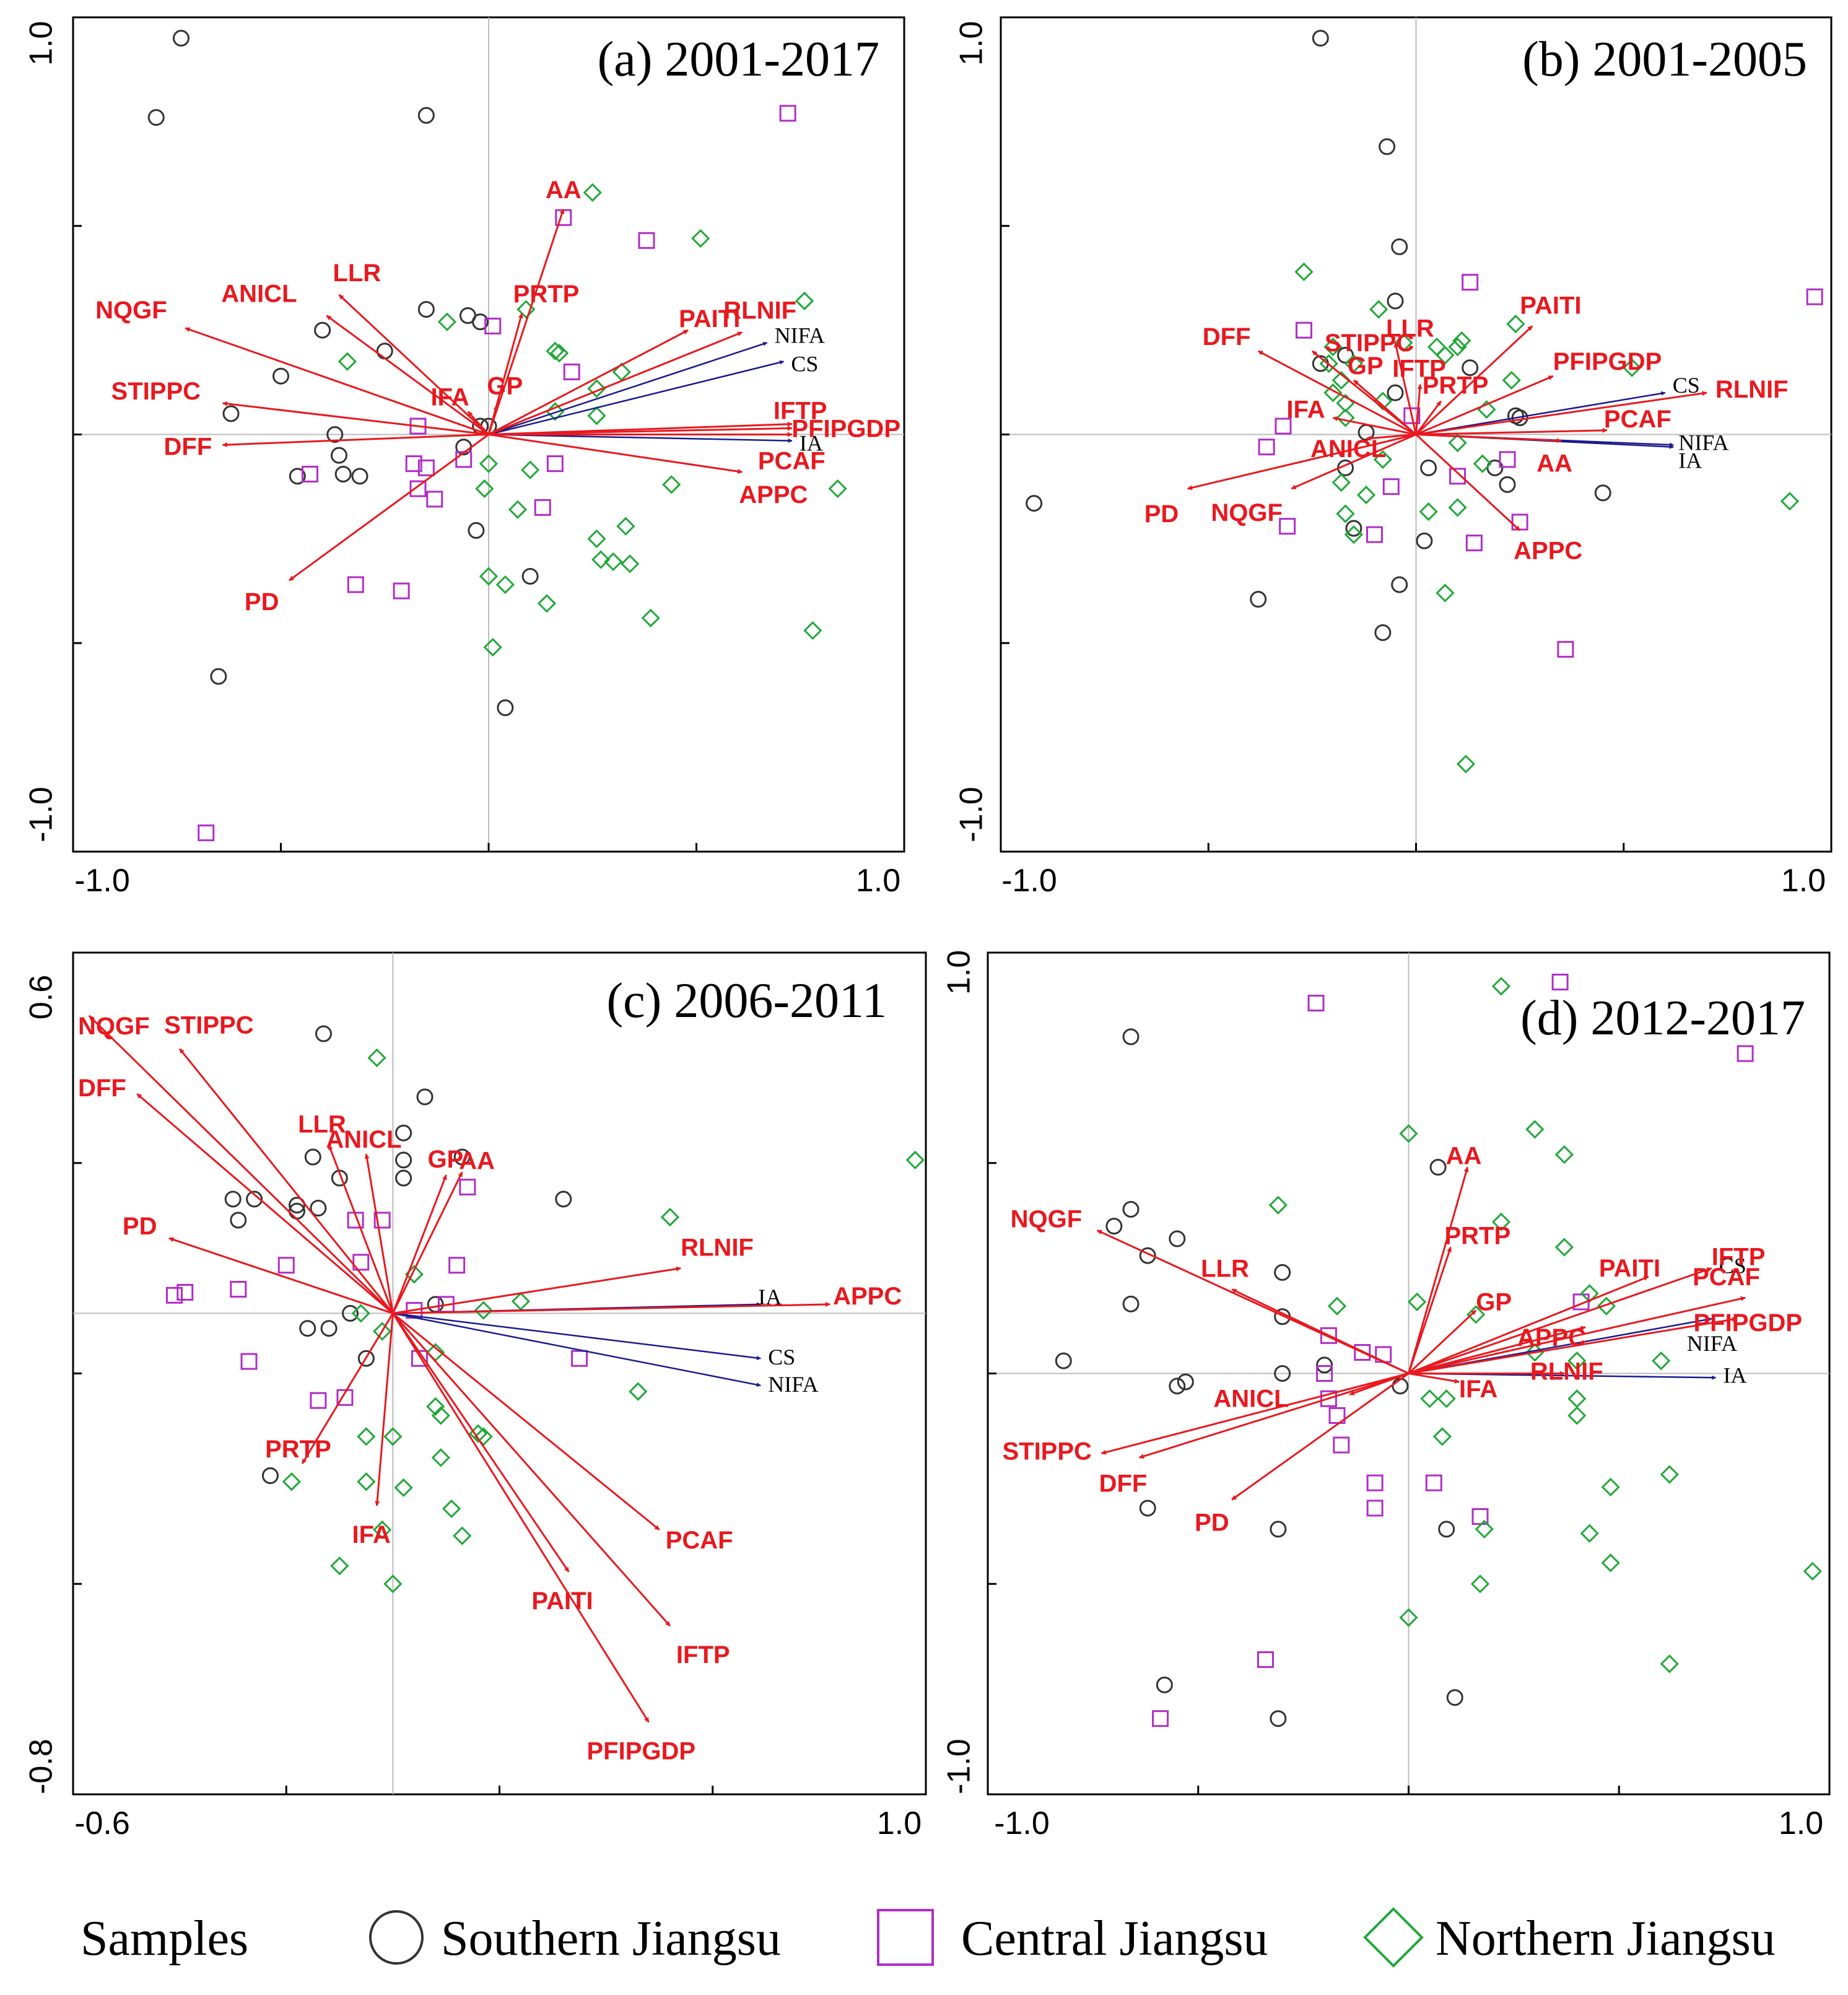 The width and height of the screenshot is (1848, 1995). What do you see at coordinates (747, 1001) in the screenshot?
I see `panel-title: (c) 2006-2011` at bounding box center [747, 1001].